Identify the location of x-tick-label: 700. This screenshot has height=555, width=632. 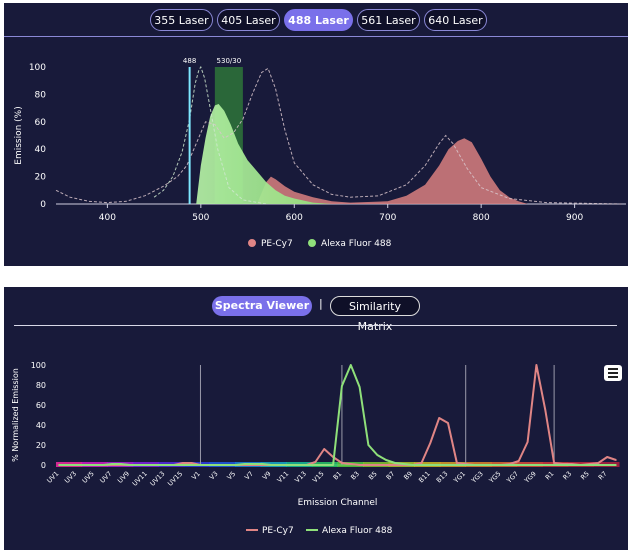
(387, 218).